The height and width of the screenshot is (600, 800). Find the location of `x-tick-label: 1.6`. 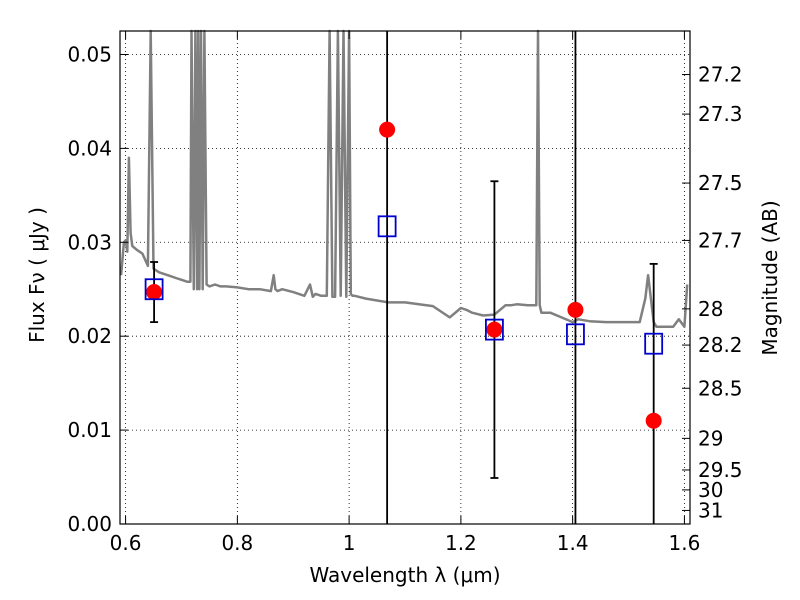

x-tick-label: 1.6 is located at coordinates (685, 543).